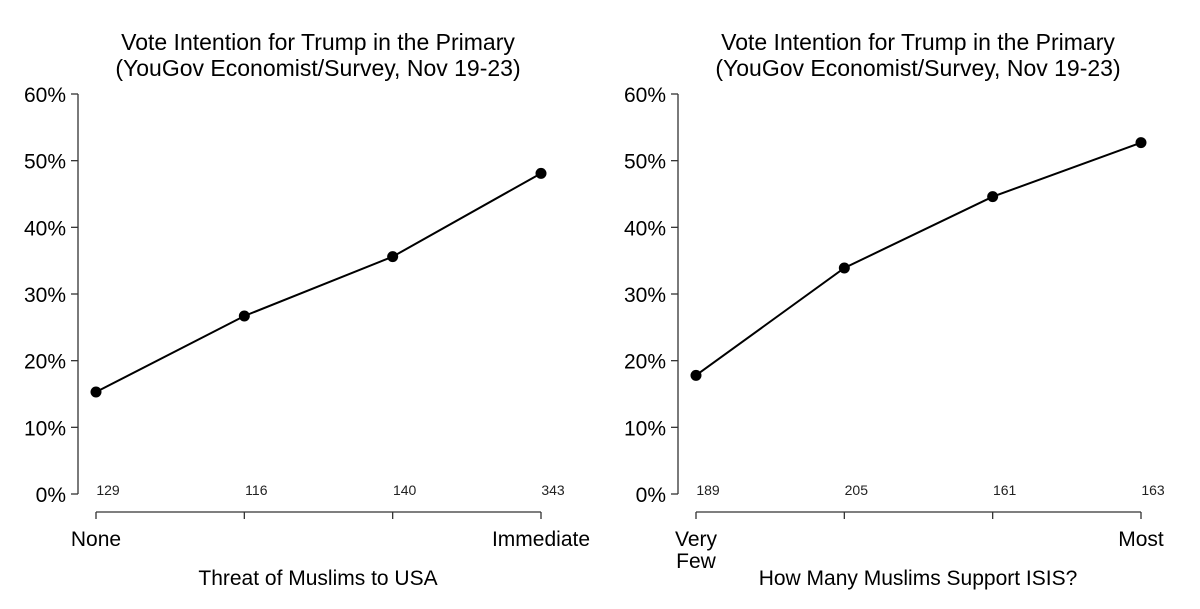 The image size is (1200, 609). Describe the element at coordinates (541, 539) in the screenshot. I see `x-tick-label: Immediate` at that location.